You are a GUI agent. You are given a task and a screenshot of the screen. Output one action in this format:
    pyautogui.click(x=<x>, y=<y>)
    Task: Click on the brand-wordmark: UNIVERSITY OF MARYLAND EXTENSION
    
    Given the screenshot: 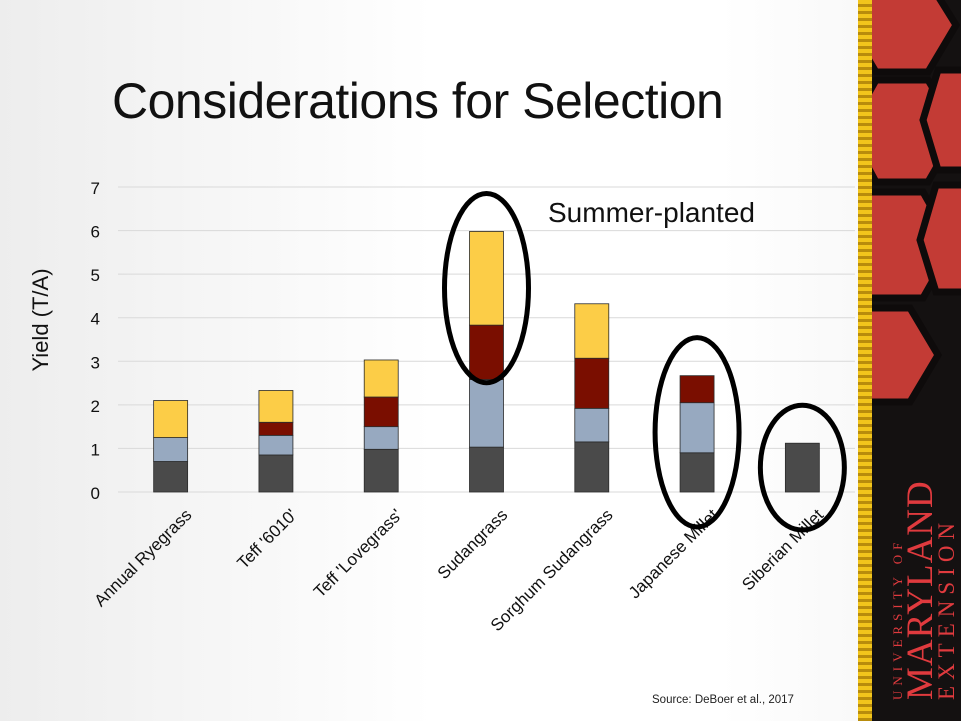 What is the action you would take?
    pyautogui.click(x=924, y=590)
    